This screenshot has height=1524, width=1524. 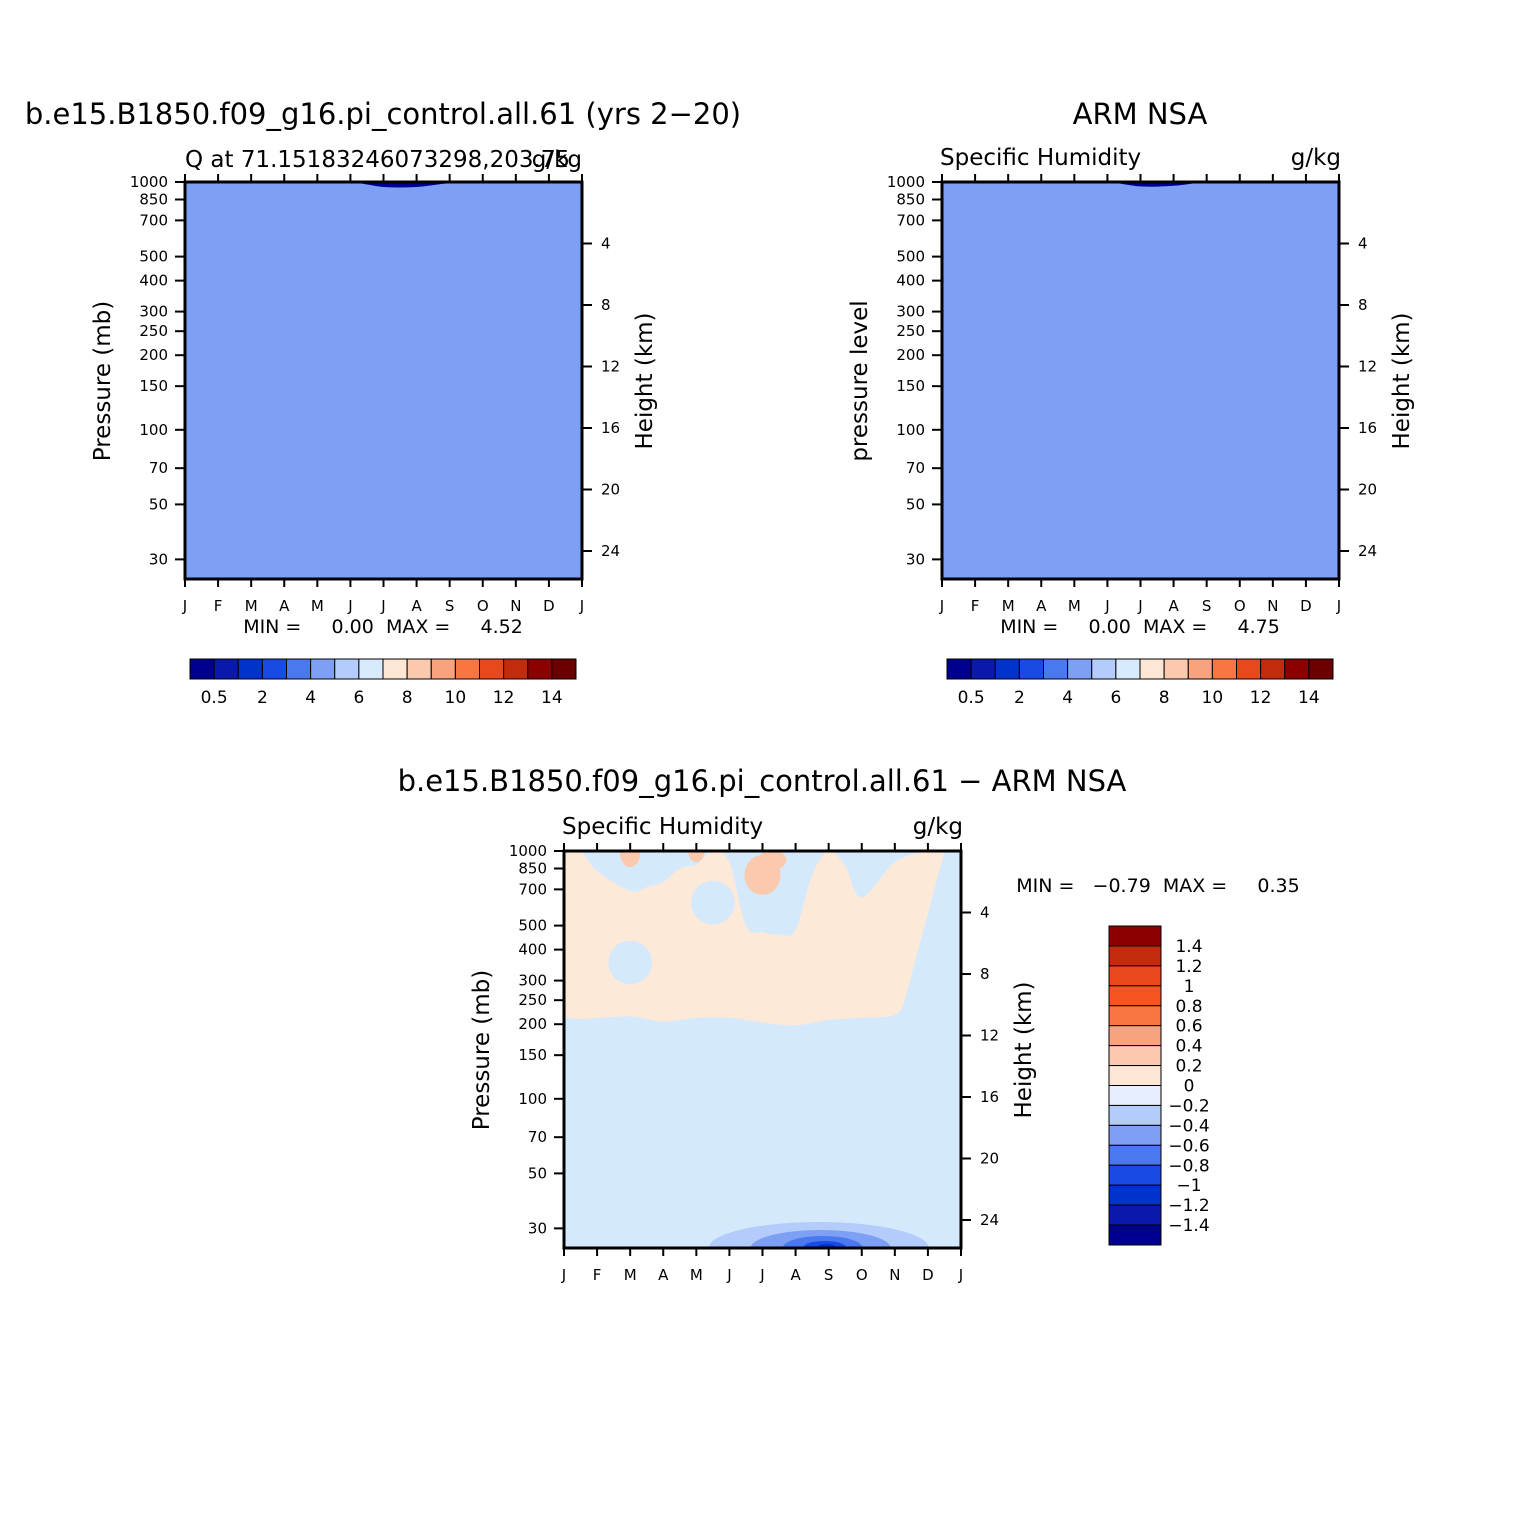 What do you see at coordinates (645, 380) in the screenshot?
I see `panel-model-ylabel-right: Height (km)` at bounding box center [645, 380].